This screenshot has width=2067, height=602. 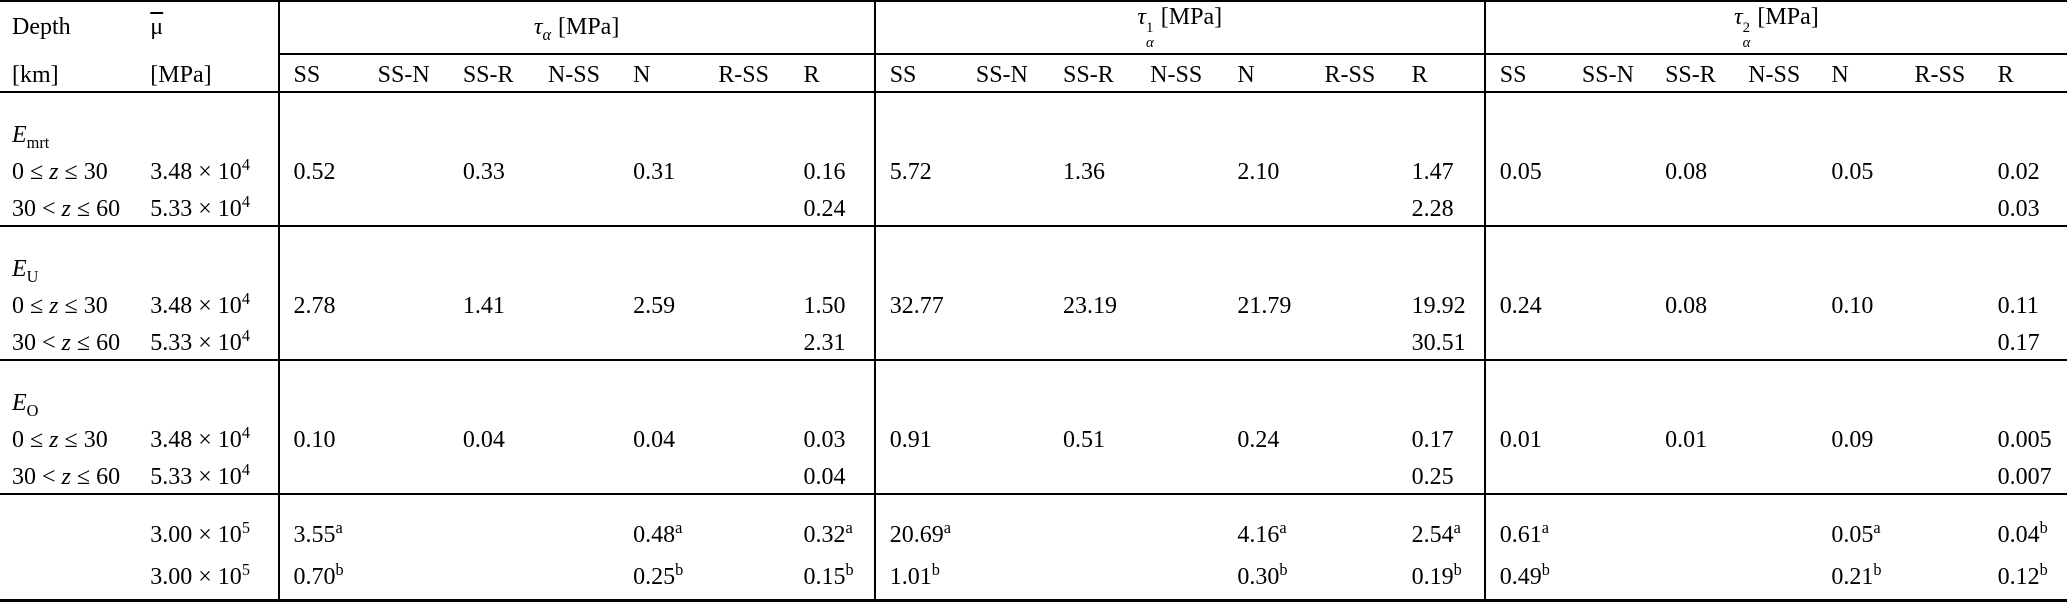 I want to click on value-cell: 2.78, so click(x=320, y=303).